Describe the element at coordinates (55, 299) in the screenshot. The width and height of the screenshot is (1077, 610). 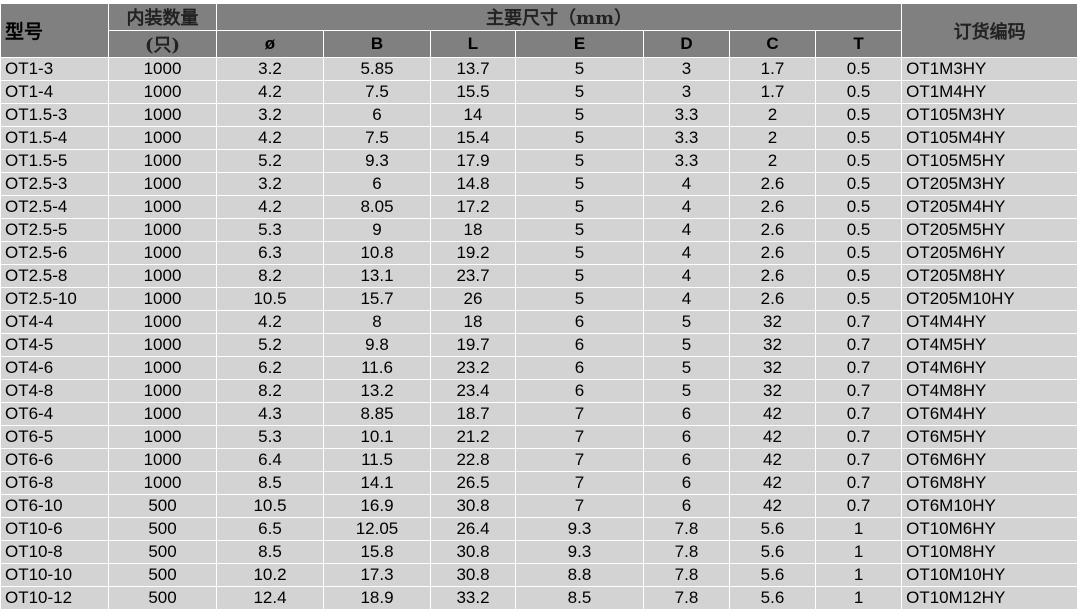
I see `cell-model: OT2.5-10` at that location.